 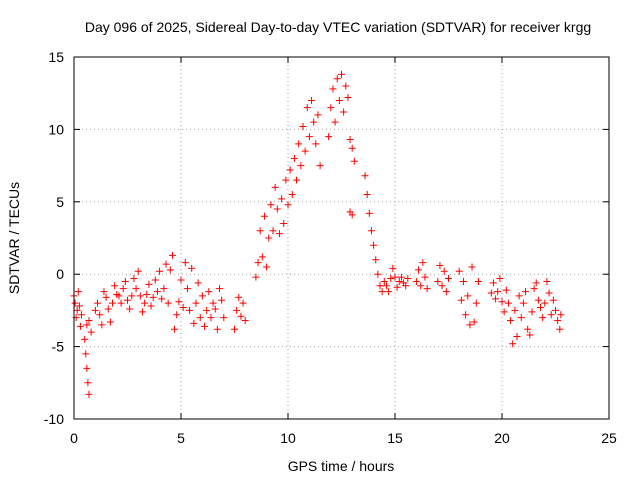 I want to click on y-tick-label: 15, so click(x=56, y=57).